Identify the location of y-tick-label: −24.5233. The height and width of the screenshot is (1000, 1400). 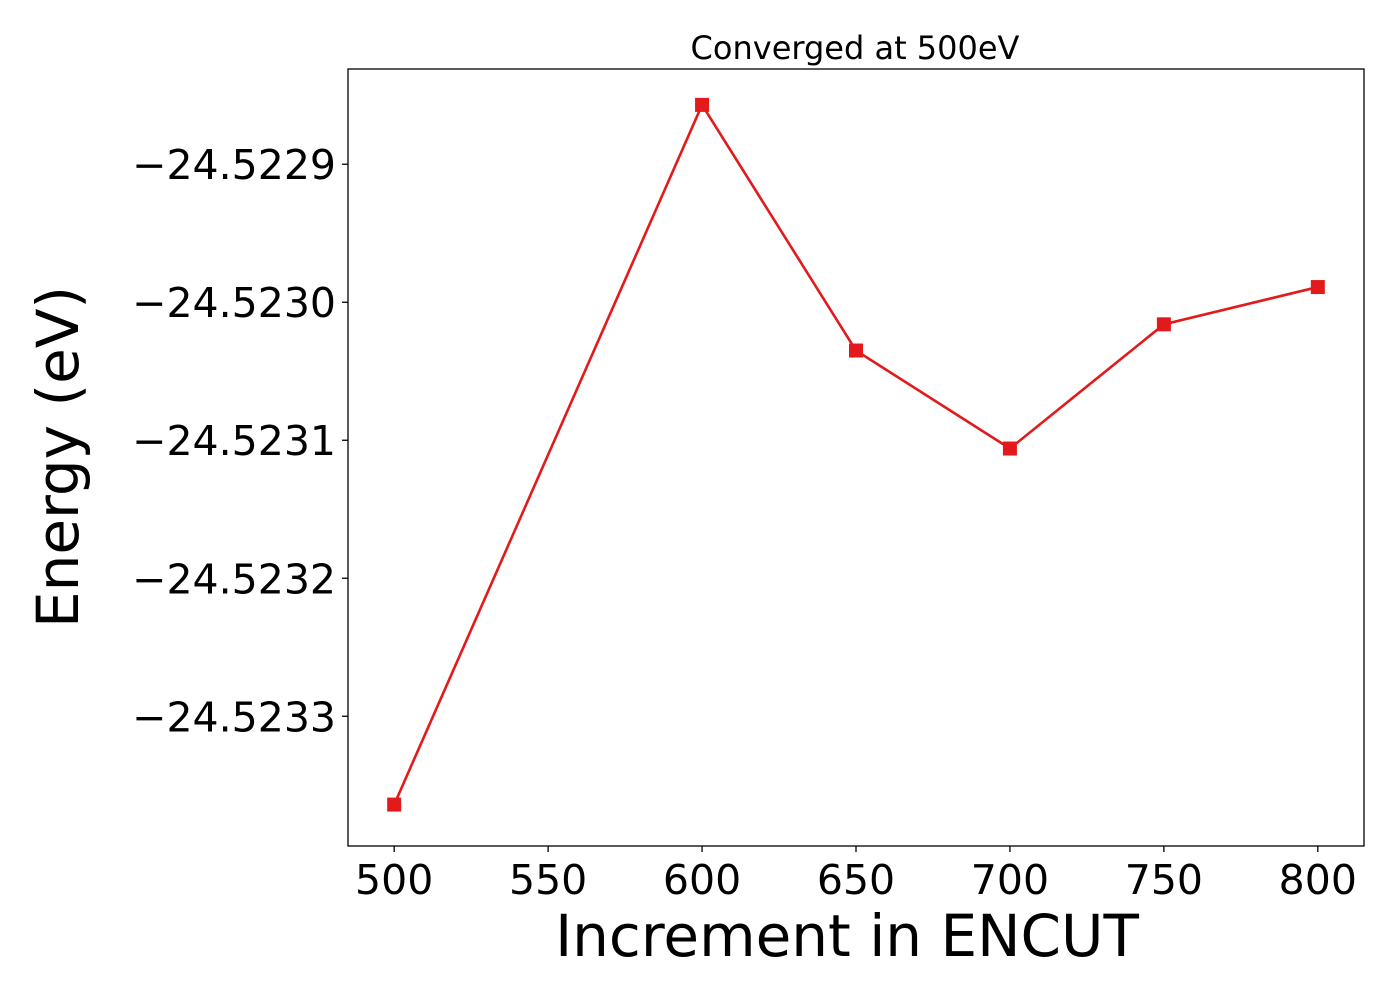
(234, 717).